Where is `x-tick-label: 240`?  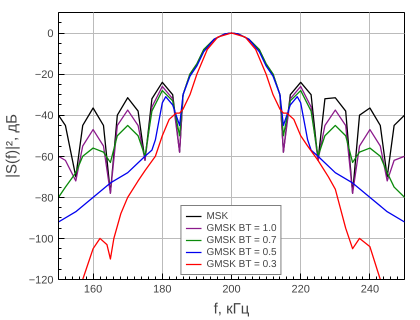 x-tick-label: 240 is located at coordinates (370, 290).